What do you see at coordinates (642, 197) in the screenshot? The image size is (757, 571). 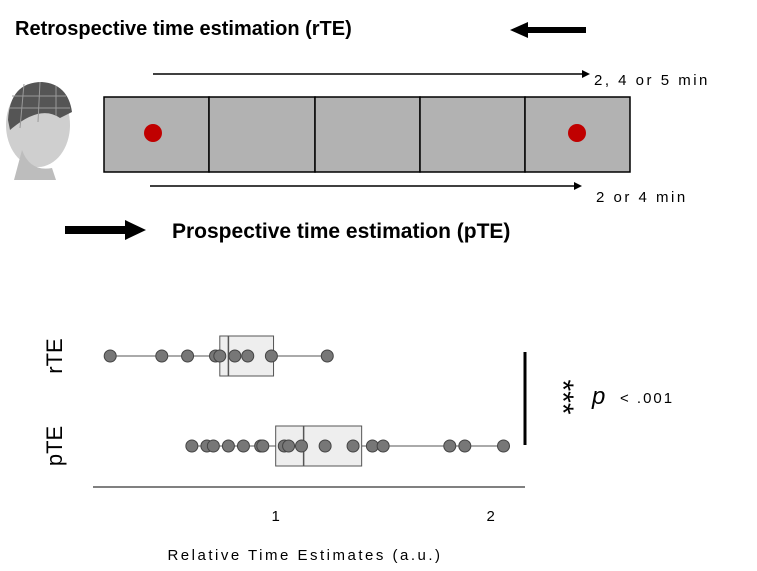 I see `pro-duration: 2 or 4 min` at bounding box center [642, 197].